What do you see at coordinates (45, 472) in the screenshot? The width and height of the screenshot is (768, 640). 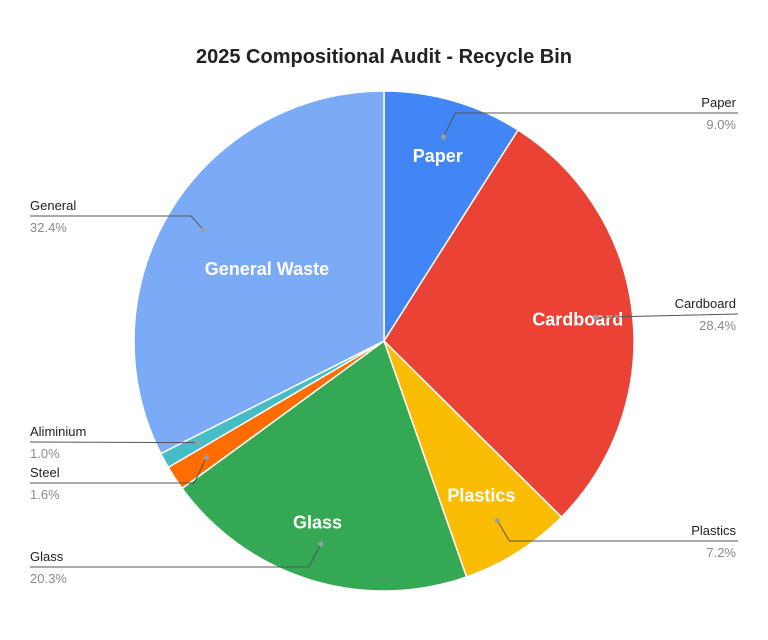 I see `callout-name-steel: Steel` at bounding box center [45, 472].